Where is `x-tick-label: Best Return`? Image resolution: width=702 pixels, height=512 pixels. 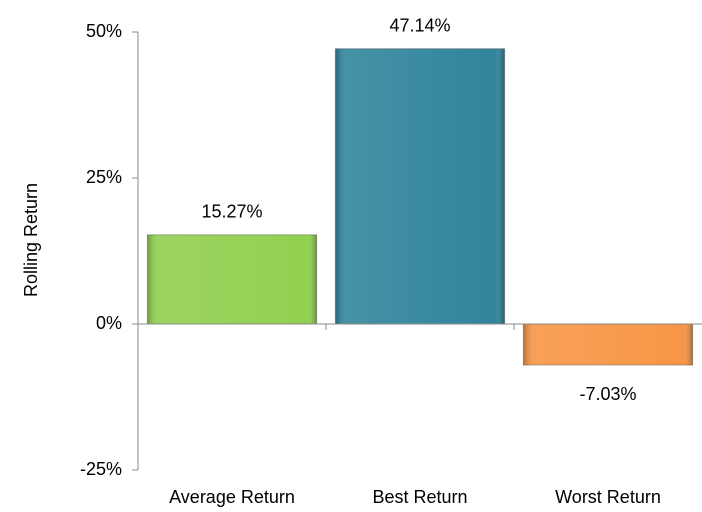 x-tick-label: Best Return is located at coordinates (419, 497).